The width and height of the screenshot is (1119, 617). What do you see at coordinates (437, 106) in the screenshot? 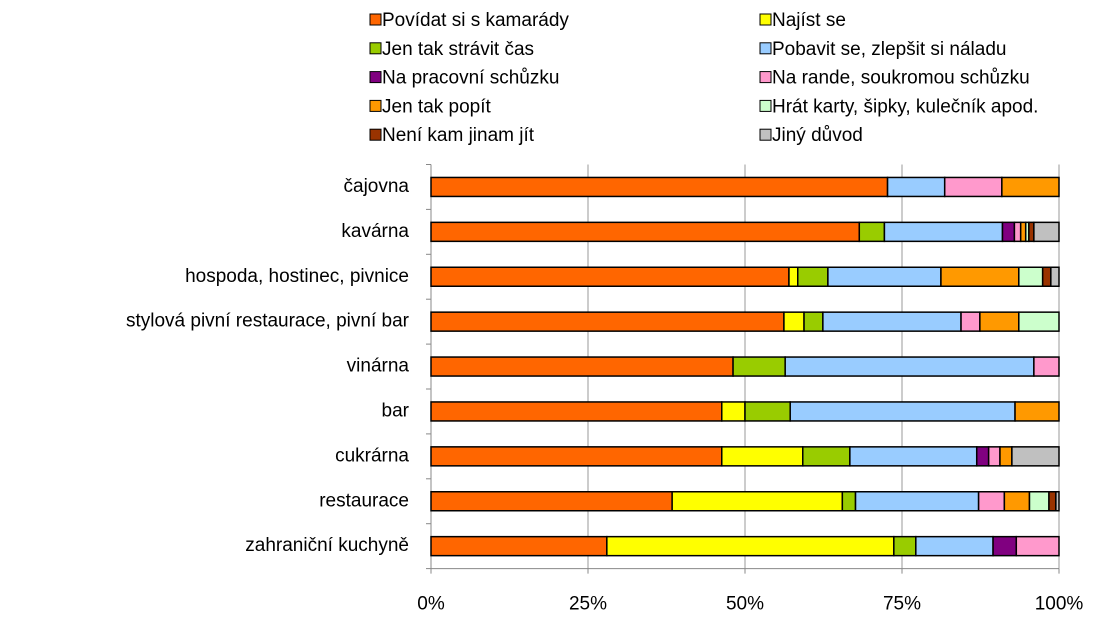
I see `legend-label: Jen tak popít` at bounding box center [437, 106].